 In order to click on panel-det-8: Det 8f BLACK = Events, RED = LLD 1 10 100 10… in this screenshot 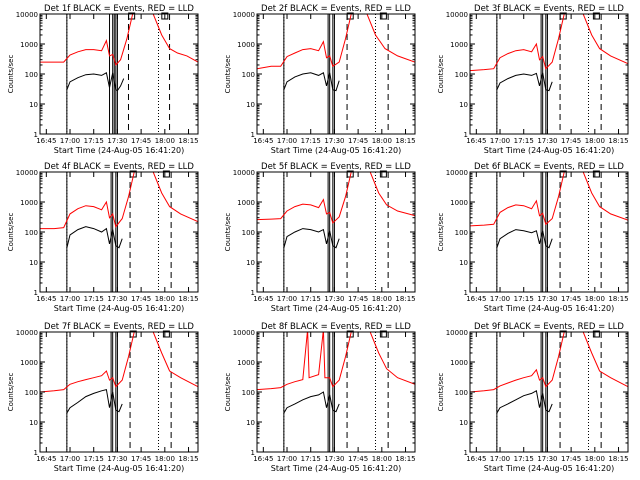, I will do `click(320, 397)`.